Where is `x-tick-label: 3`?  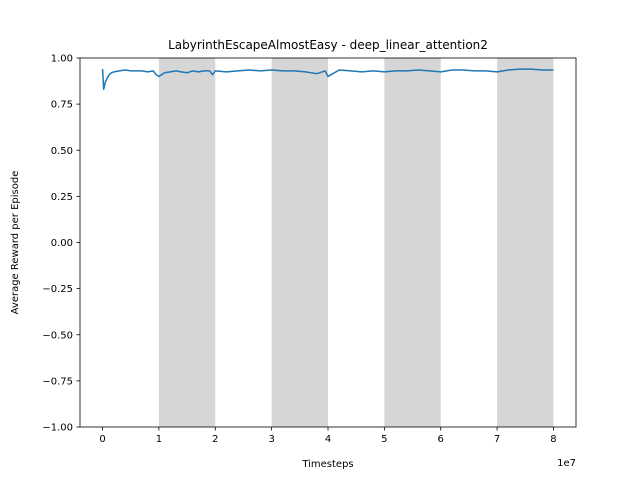
x-tick-label: 3 is located at coordinates (271, 439).